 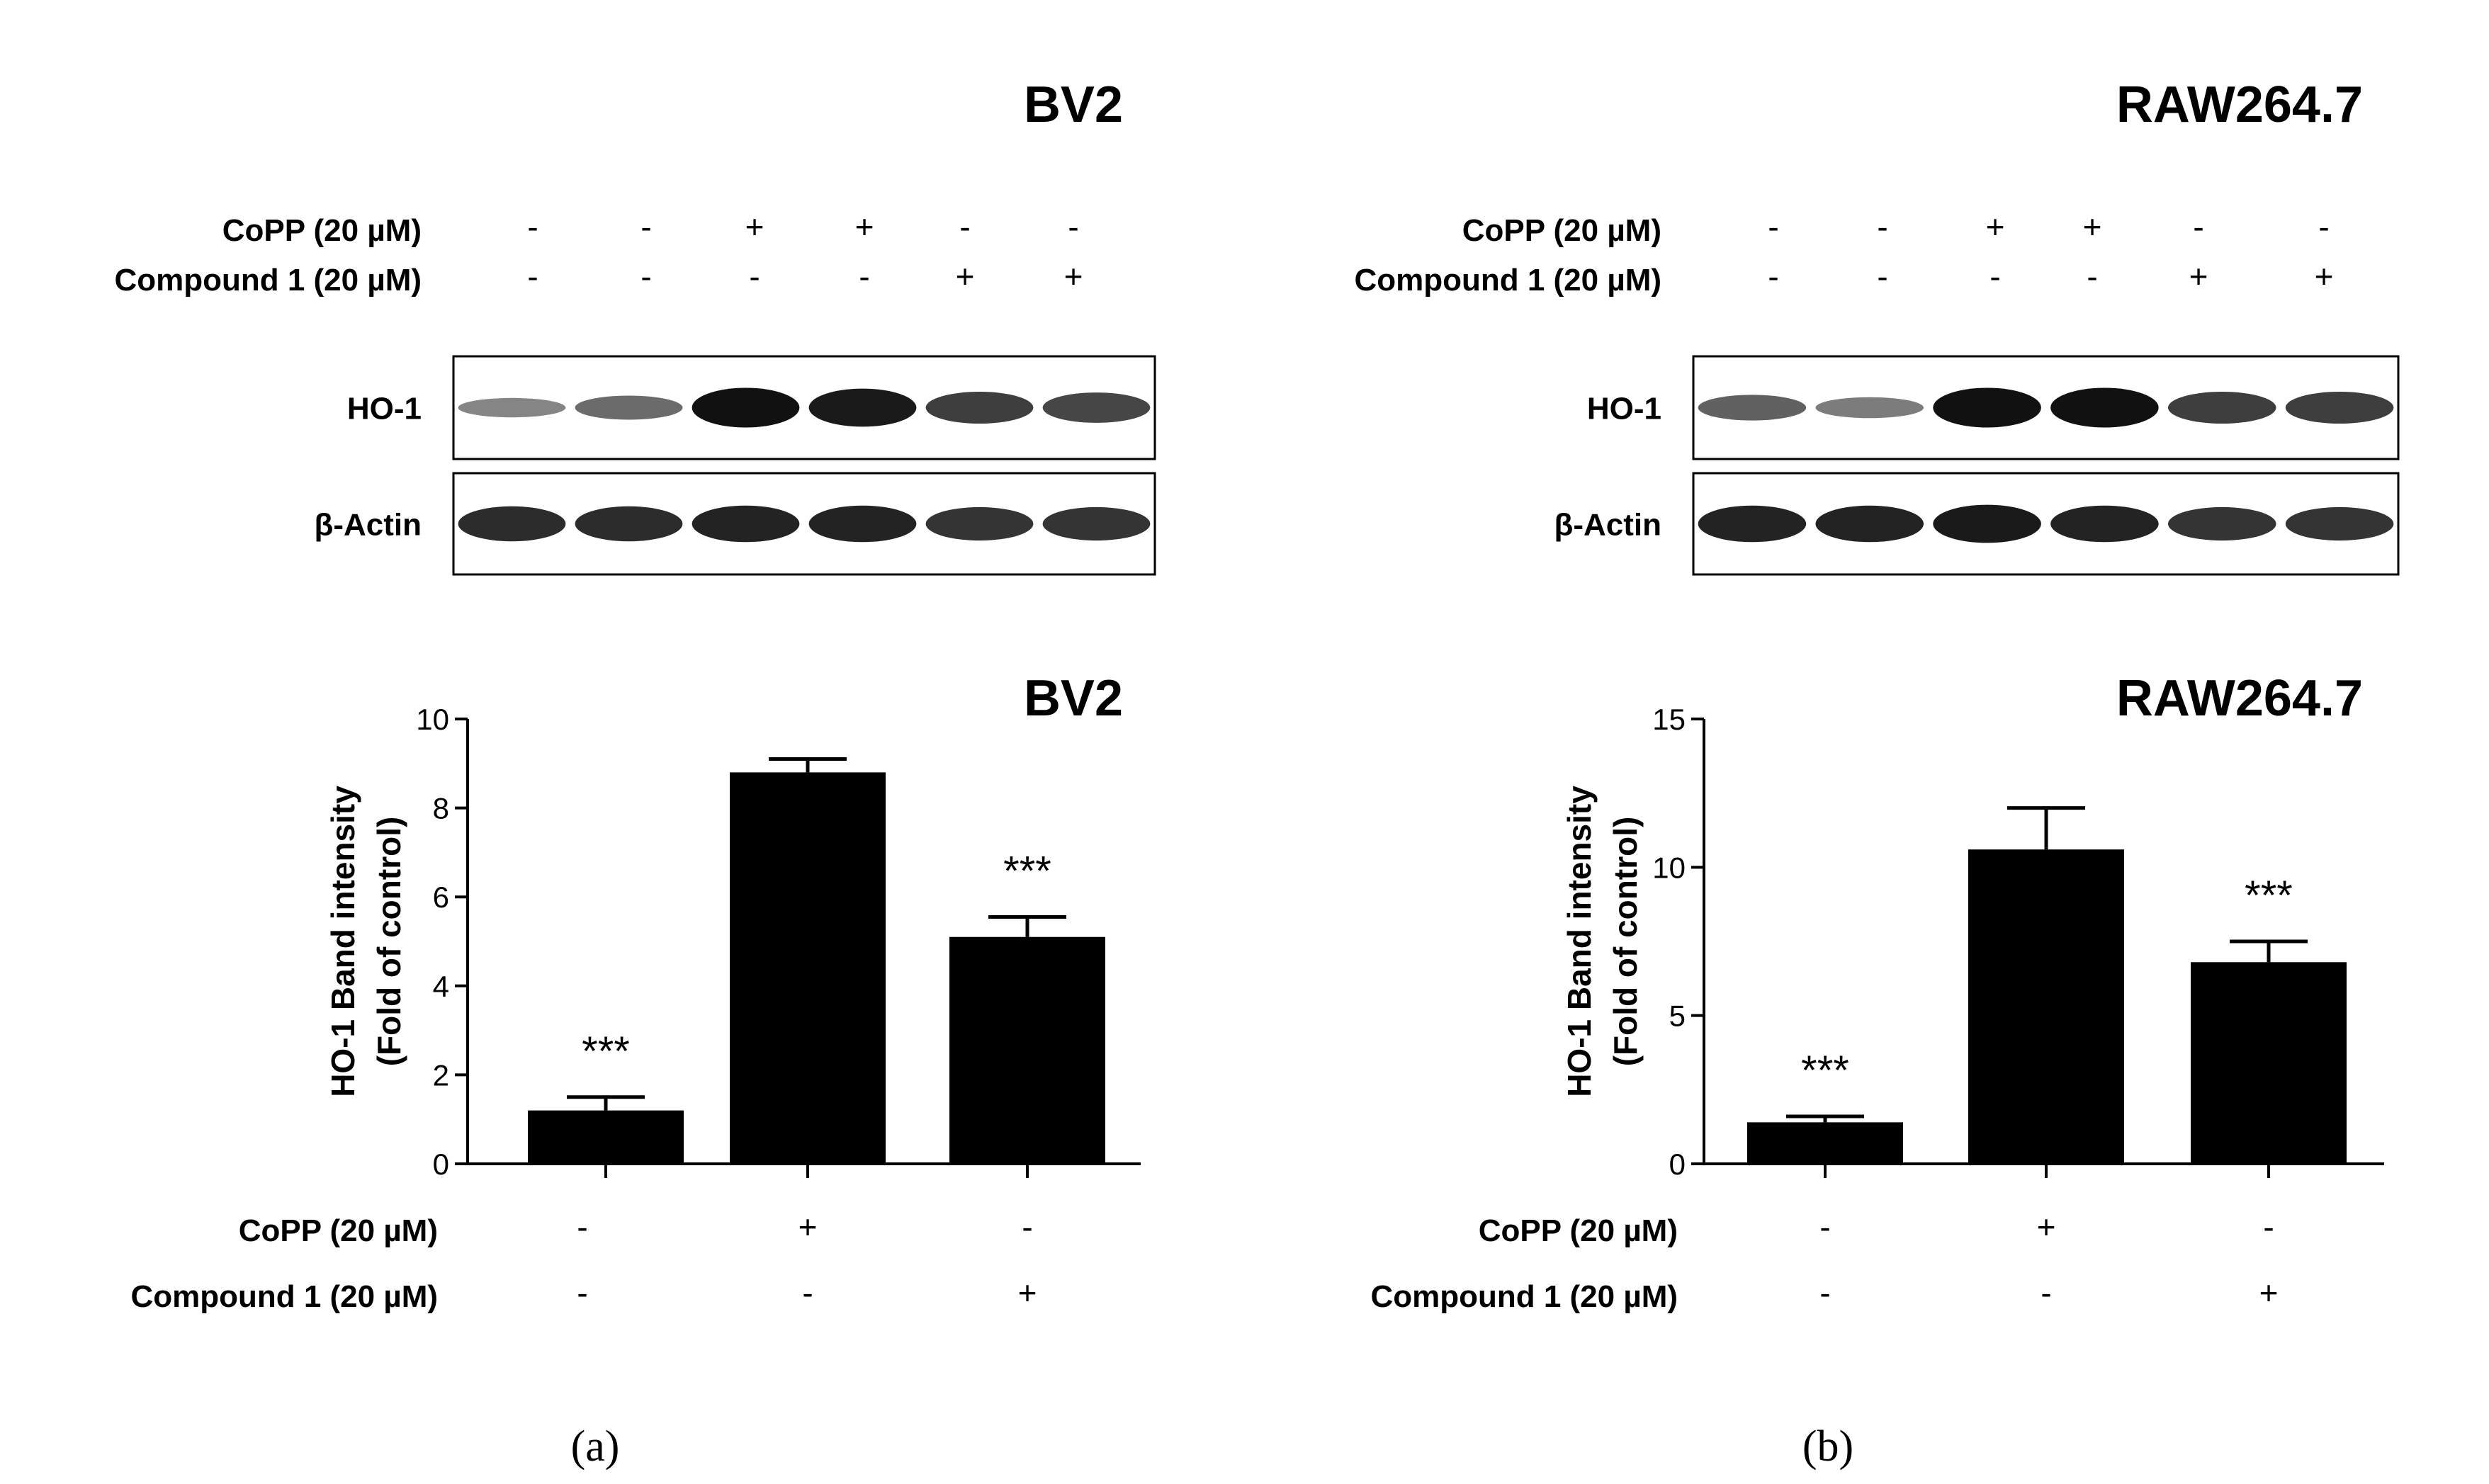 I want to click on panel-title: BV2, so click(x=1073, y=105).